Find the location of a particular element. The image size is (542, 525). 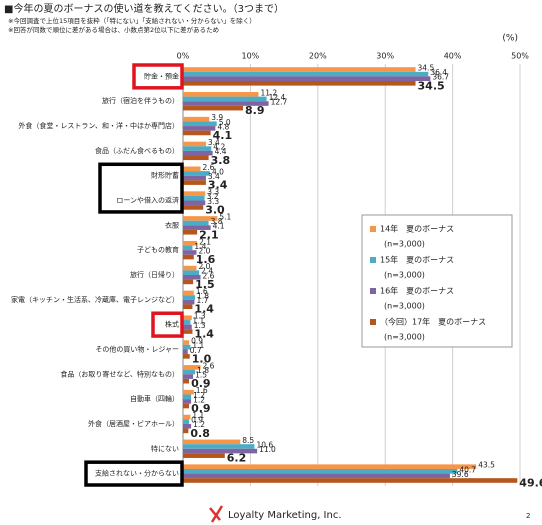

x-tick-label: 20% is located at coordinates (318, 56).